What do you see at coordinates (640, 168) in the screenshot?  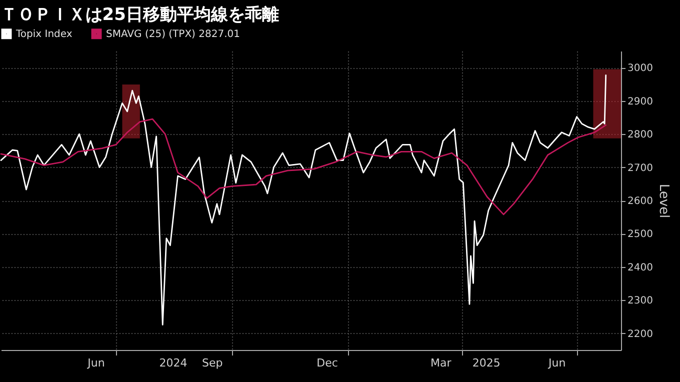 I see `y-tick-label: 2700` at bounding box center [640, 168].